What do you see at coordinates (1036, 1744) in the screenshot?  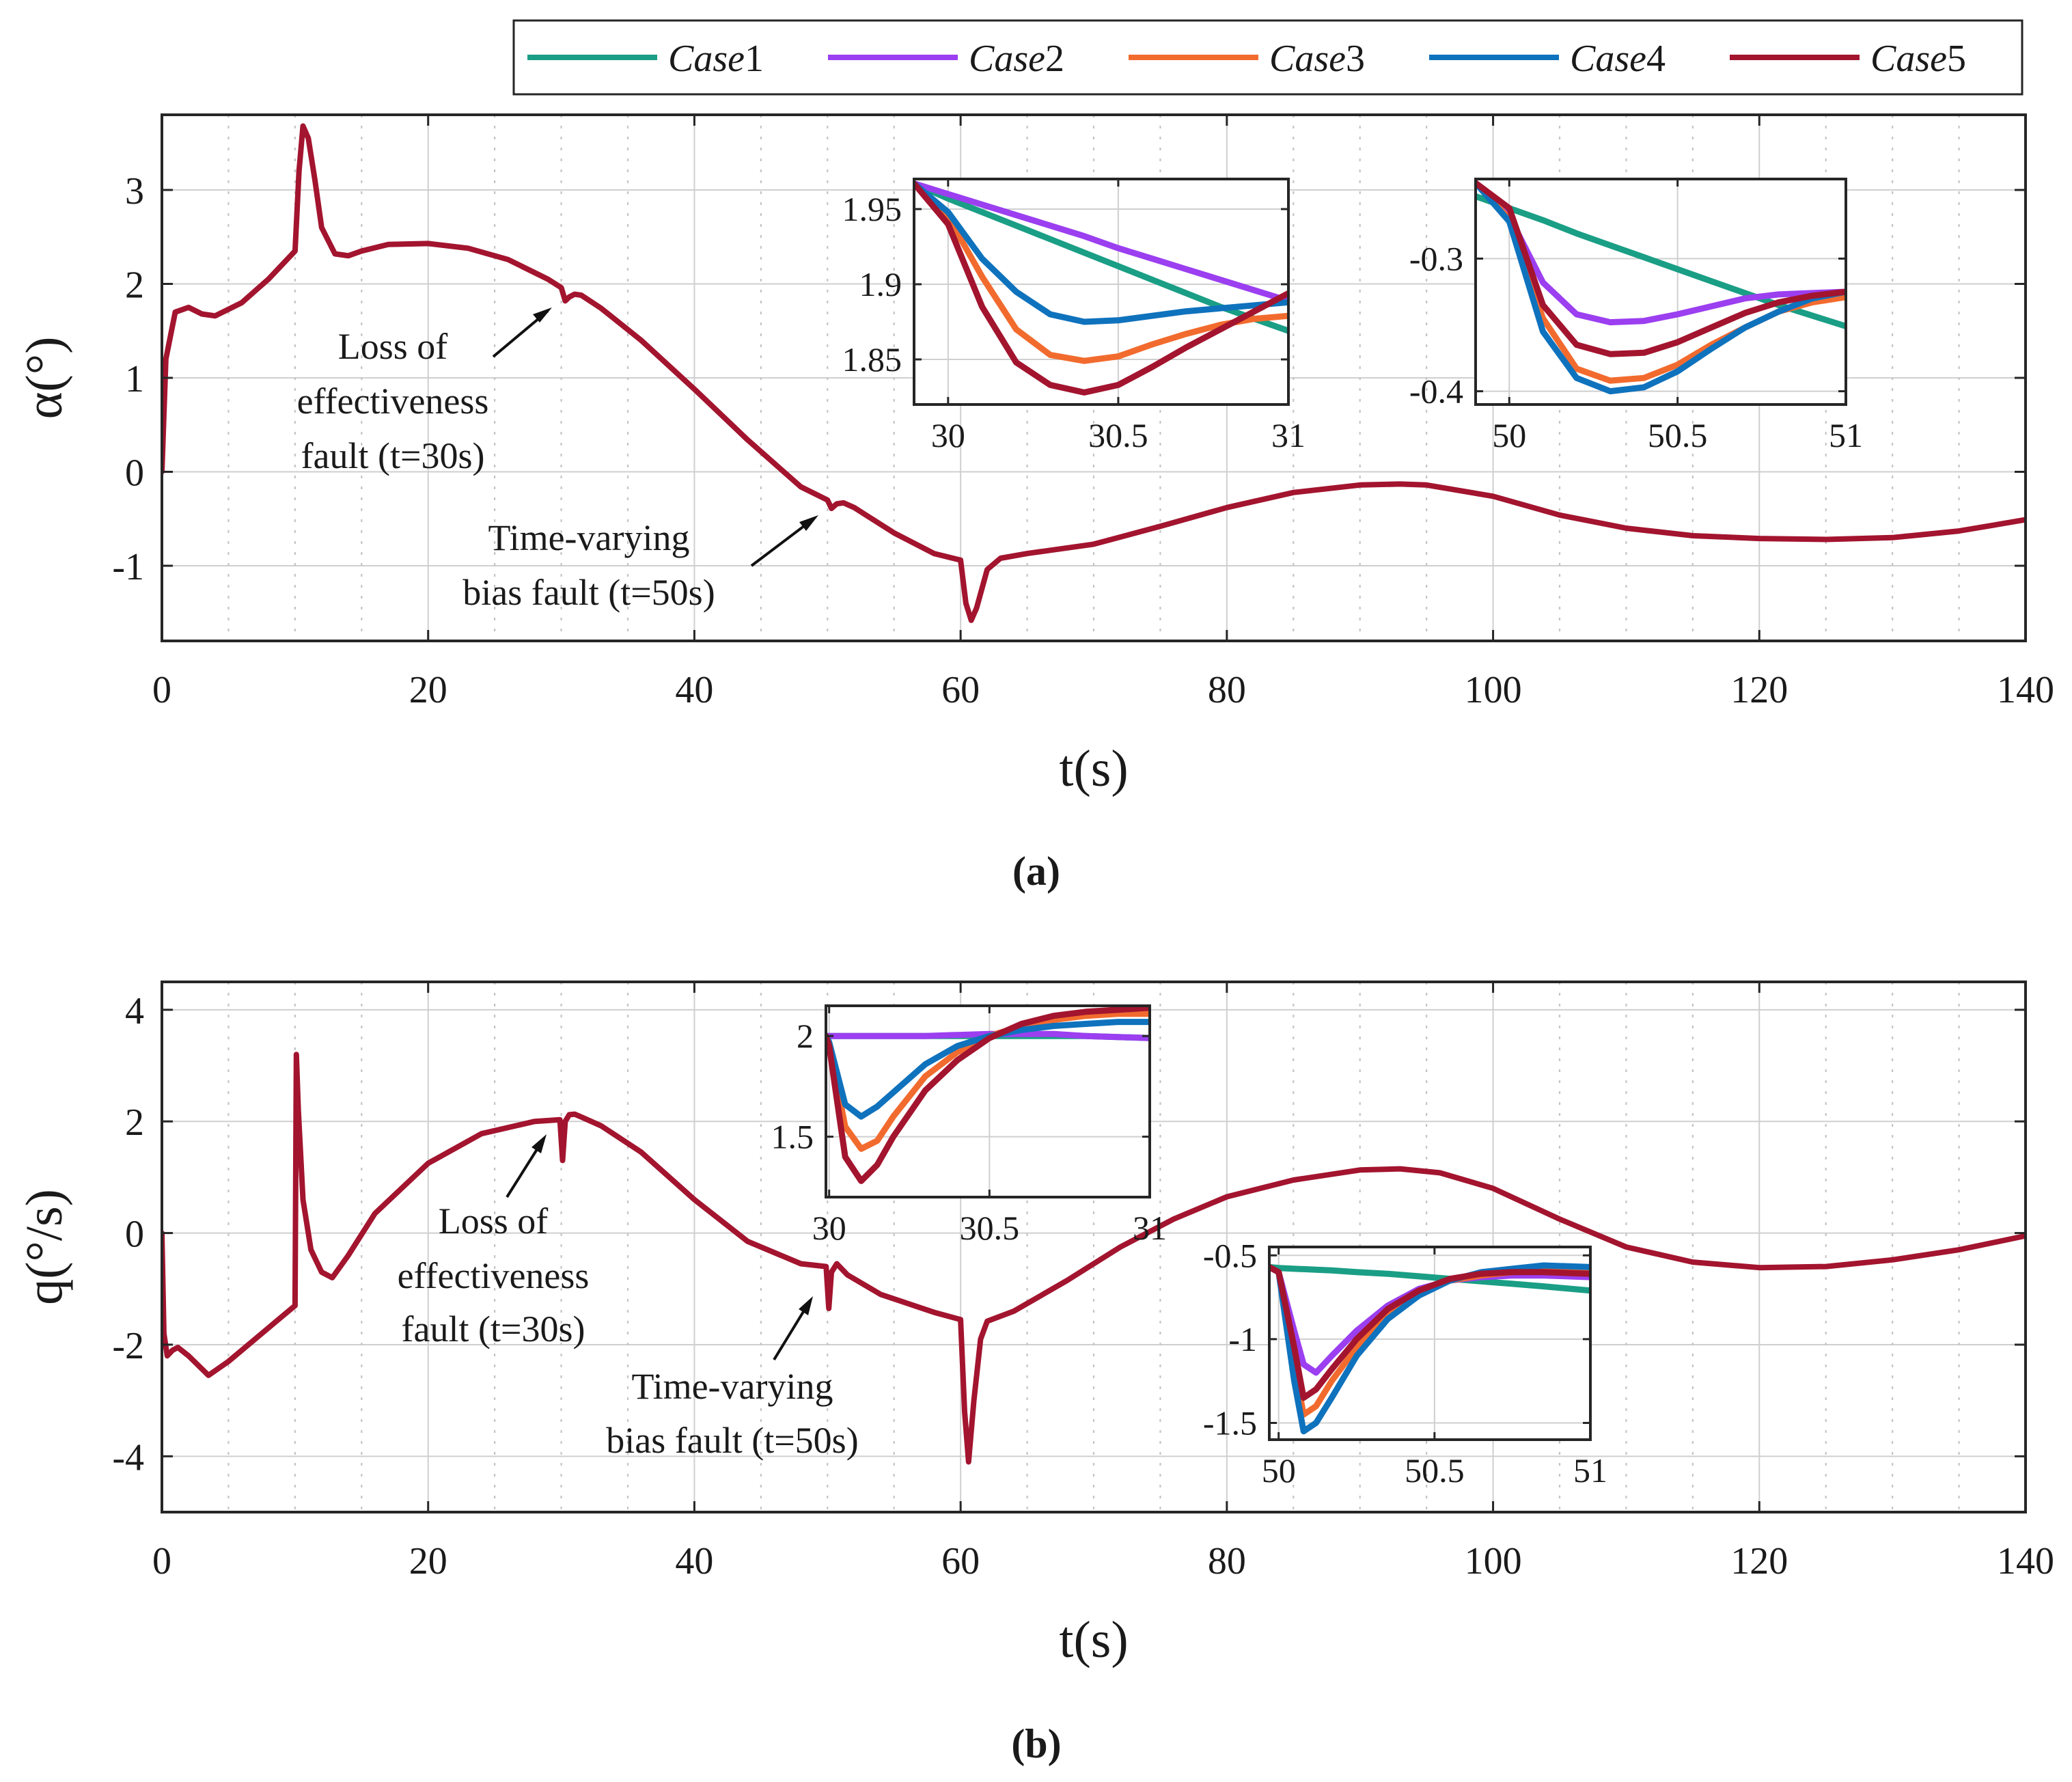 I see `panel-b-label: (b)` at bounding box center [1036, 1744].